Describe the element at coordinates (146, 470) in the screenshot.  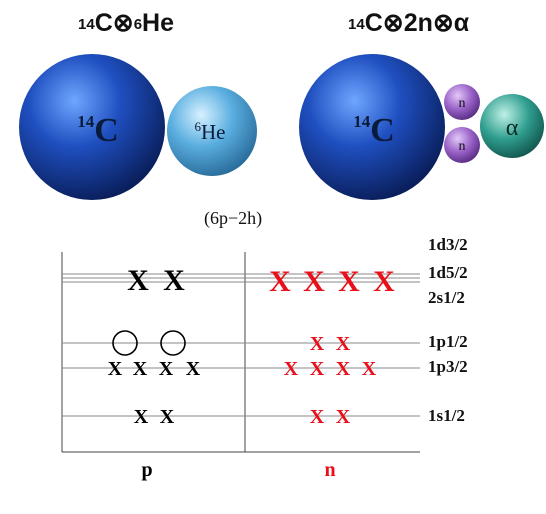
I see `proton-column-label: p` at that location.